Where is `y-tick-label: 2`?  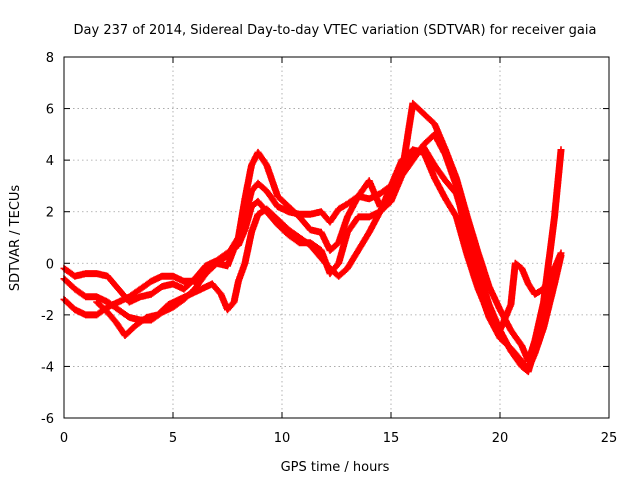 y-tick-label: 2 is located at coordinates (50, 213).